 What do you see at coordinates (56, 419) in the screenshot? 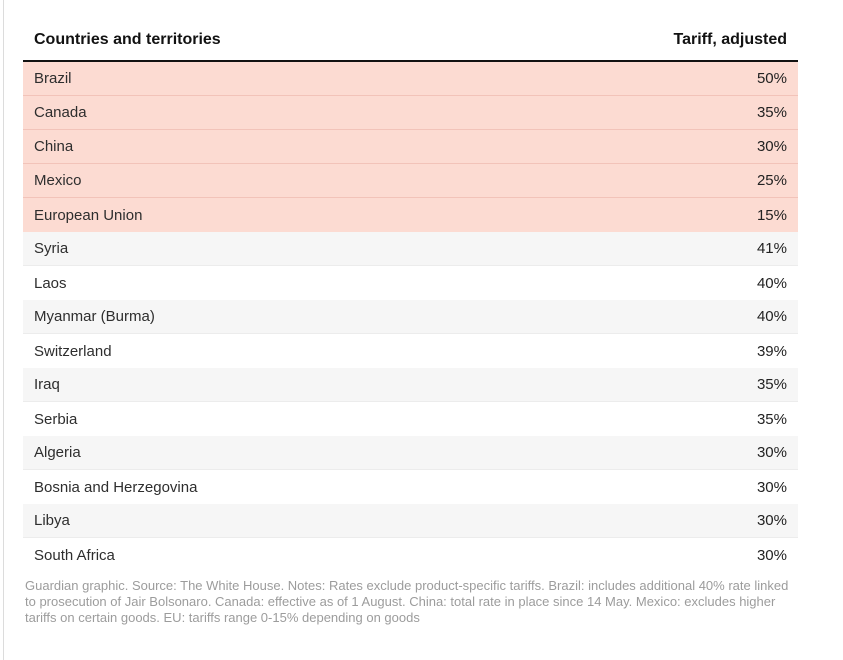
I see `country-cell: Serbia` at bounding box center [56, 419].